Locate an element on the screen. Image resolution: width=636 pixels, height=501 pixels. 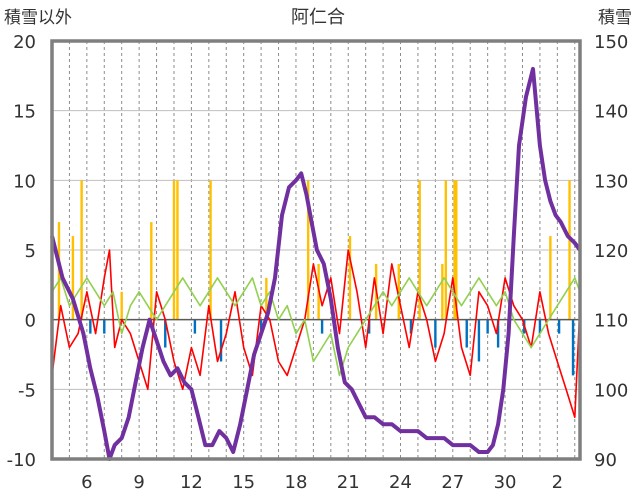
right-tick-label: 90 is located at coordinates (605, 460).